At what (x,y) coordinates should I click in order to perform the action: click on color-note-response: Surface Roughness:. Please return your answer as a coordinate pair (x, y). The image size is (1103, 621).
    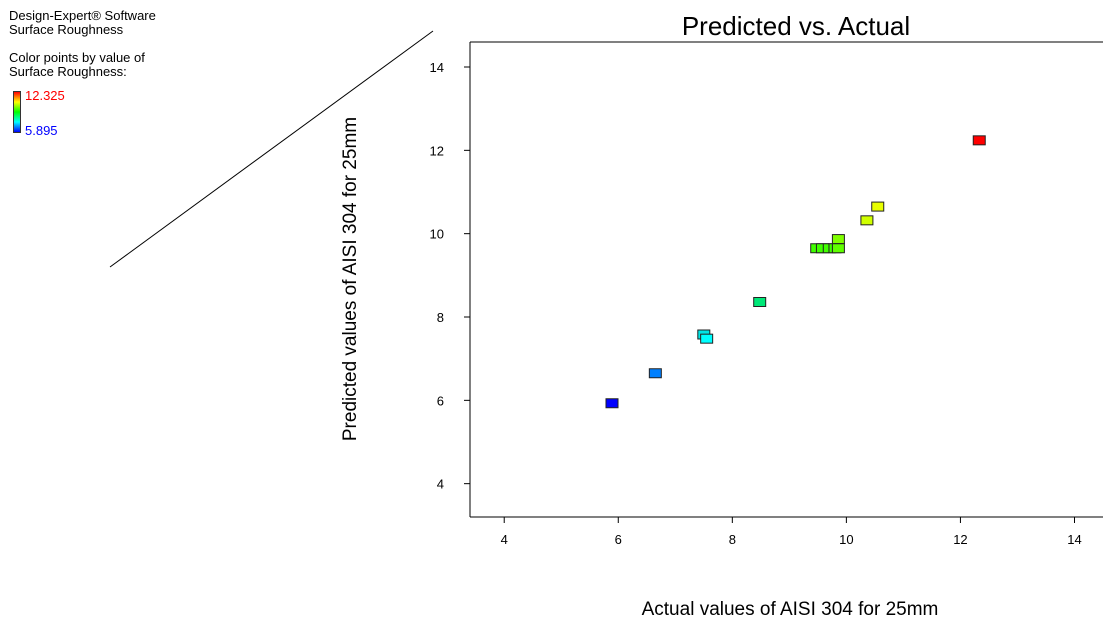
    Looking at the image, I should click on (68, 71).